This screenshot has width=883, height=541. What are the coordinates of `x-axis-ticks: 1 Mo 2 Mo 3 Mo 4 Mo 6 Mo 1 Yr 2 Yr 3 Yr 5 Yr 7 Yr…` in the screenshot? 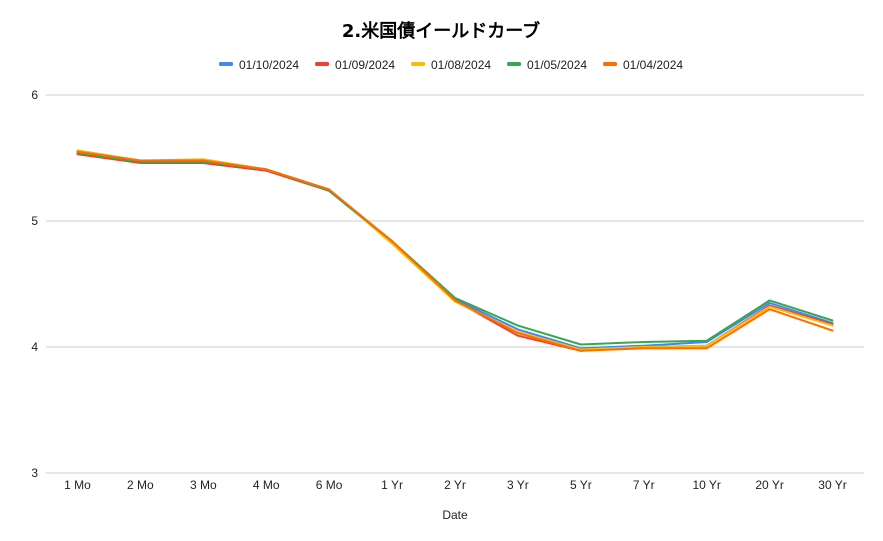 It's located at (455, 485).